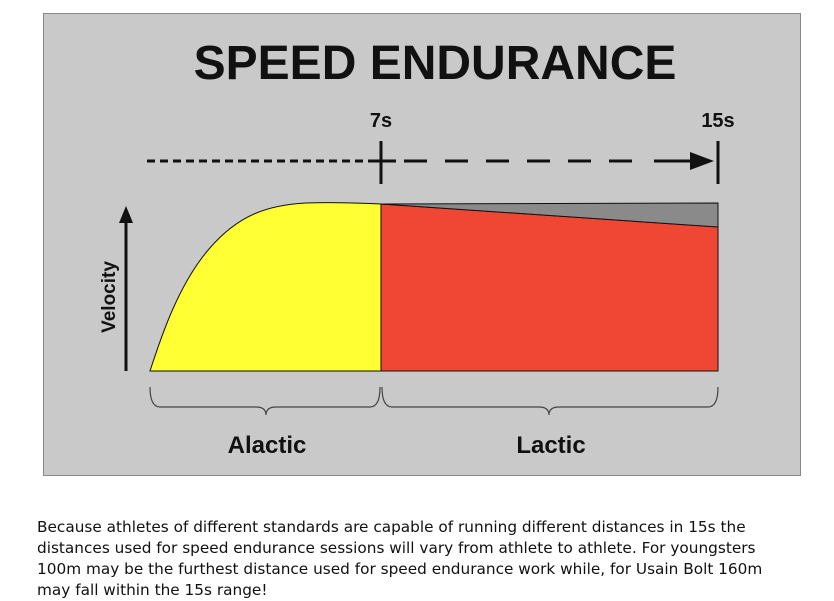 The image size is (834, 601). What do you see at coordinates (717, 121) in the screenshot?
I see `marker-15s-label: 15s` at bounding box center [717, 121].